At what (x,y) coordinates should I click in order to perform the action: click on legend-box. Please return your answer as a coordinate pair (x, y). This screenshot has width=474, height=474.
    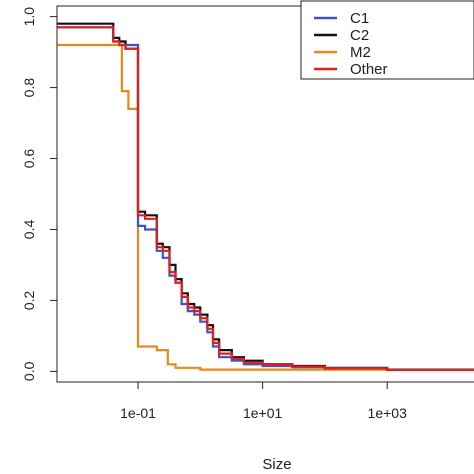
    Looking at the image, I should click on (387, 40).